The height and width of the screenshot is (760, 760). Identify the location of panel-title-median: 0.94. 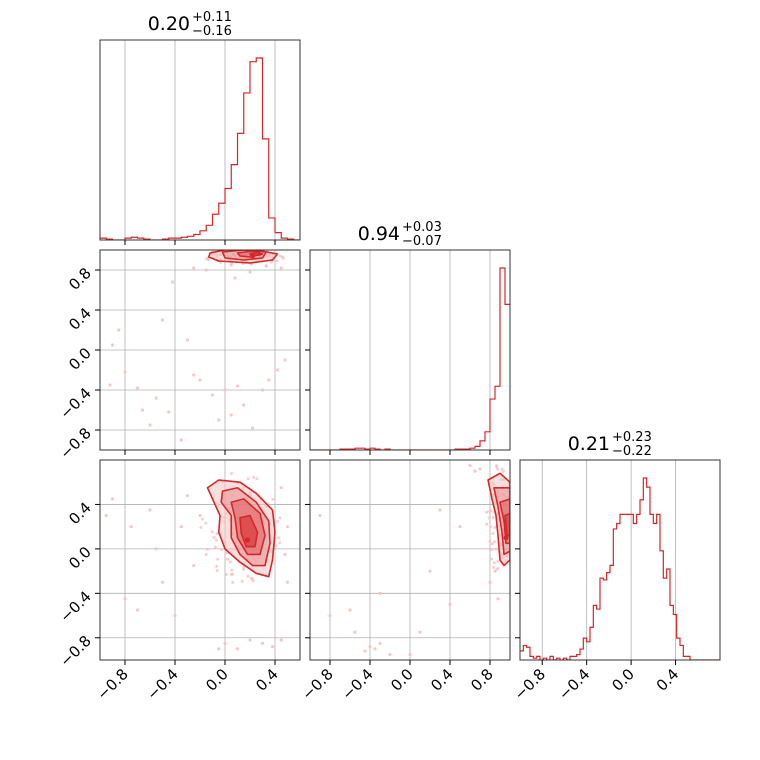
(379, 234).